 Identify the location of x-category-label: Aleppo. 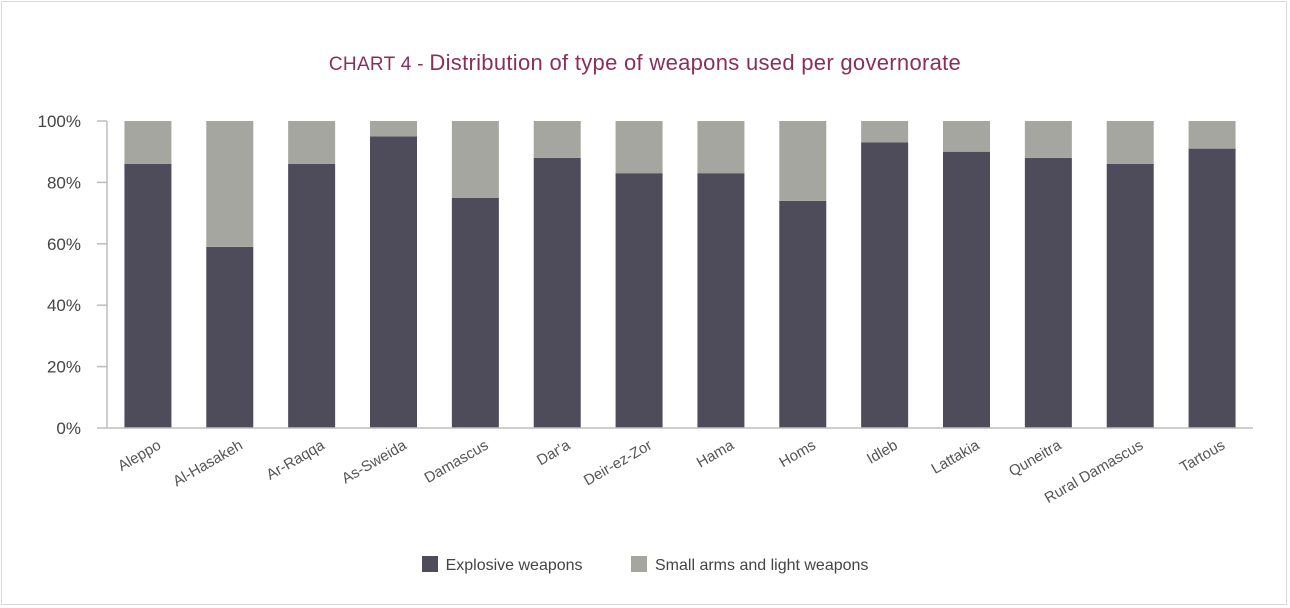
(139, 456).